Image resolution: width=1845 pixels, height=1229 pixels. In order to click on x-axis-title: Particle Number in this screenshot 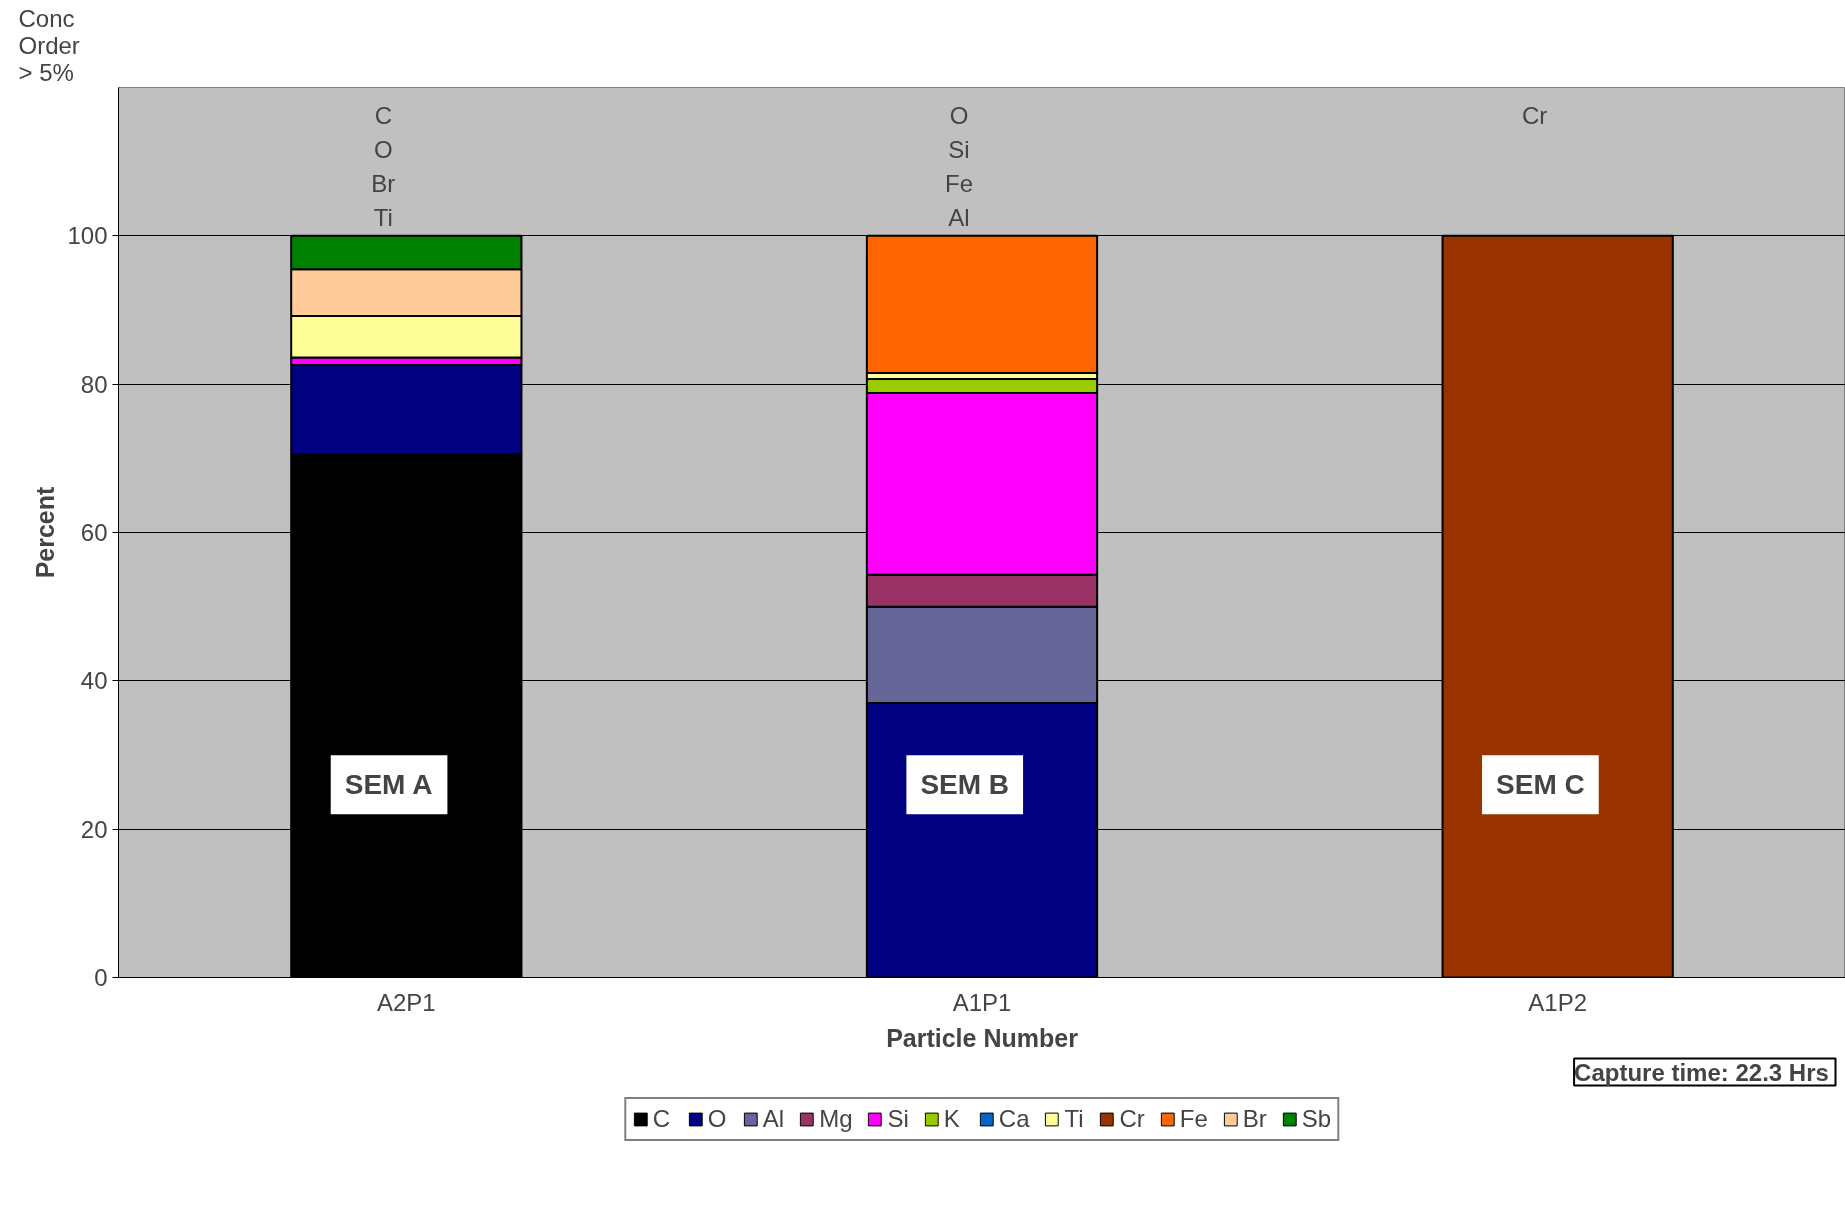, I will do `click(982, 1037)`.